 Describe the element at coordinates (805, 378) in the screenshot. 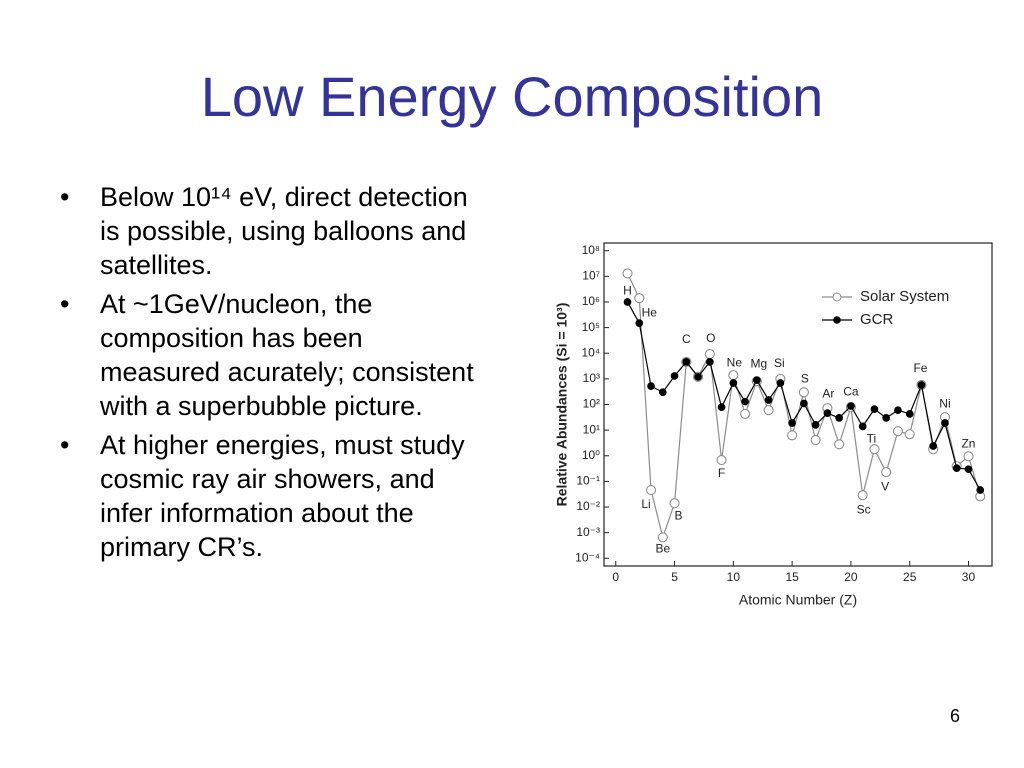

I see `element-label: S` at that location.